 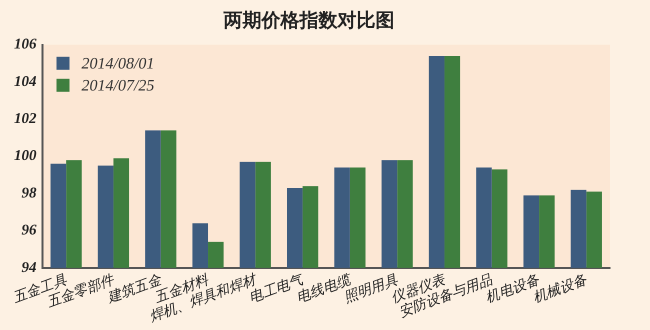 I want to click on y-tick-label: 96, so click(x=29, y=230).